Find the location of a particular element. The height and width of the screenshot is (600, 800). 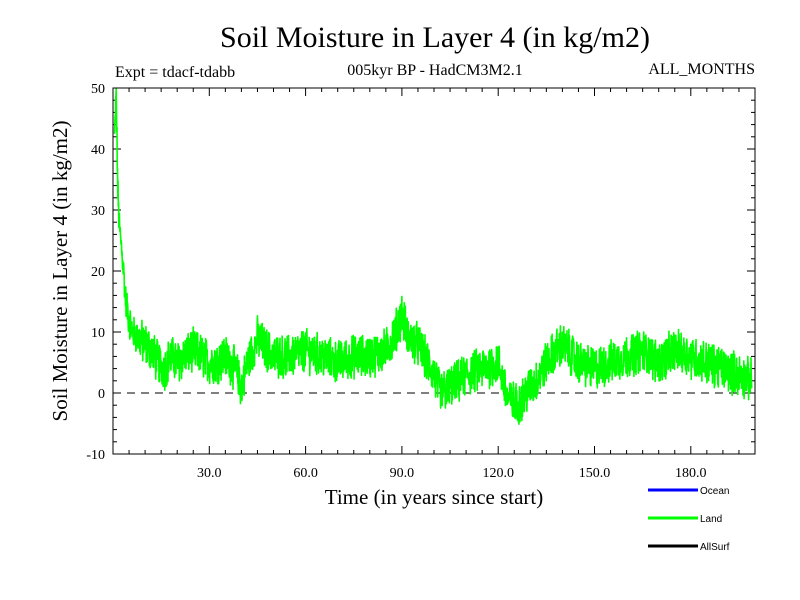

legend: Ocean Land AllSurf is located at coordinates (689, 519).